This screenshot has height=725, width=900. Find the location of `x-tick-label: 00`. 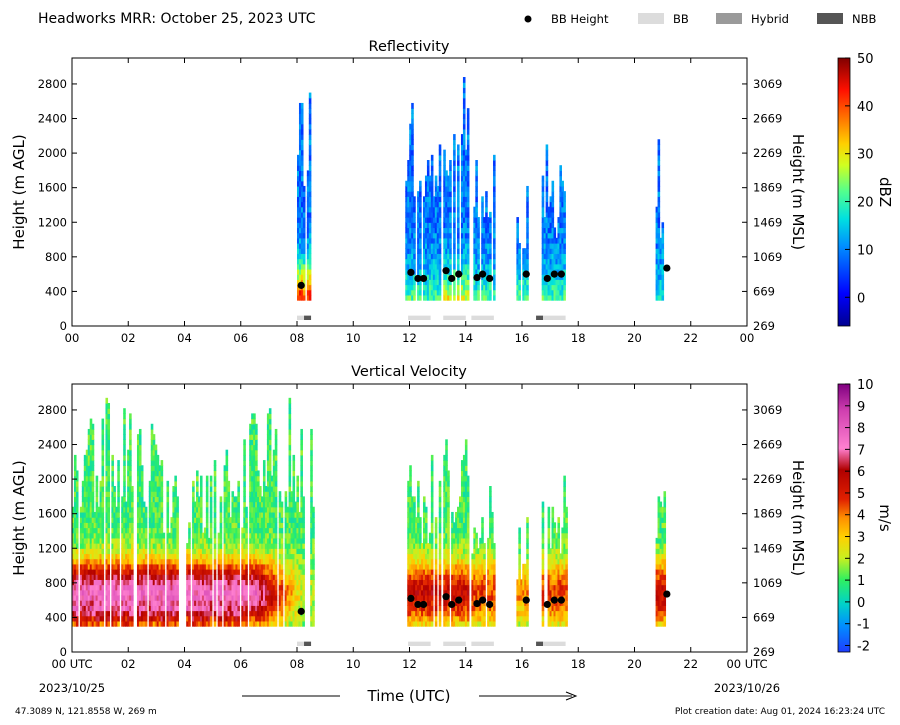

x-tick-label: 00 is located at coordinates (72, 338).